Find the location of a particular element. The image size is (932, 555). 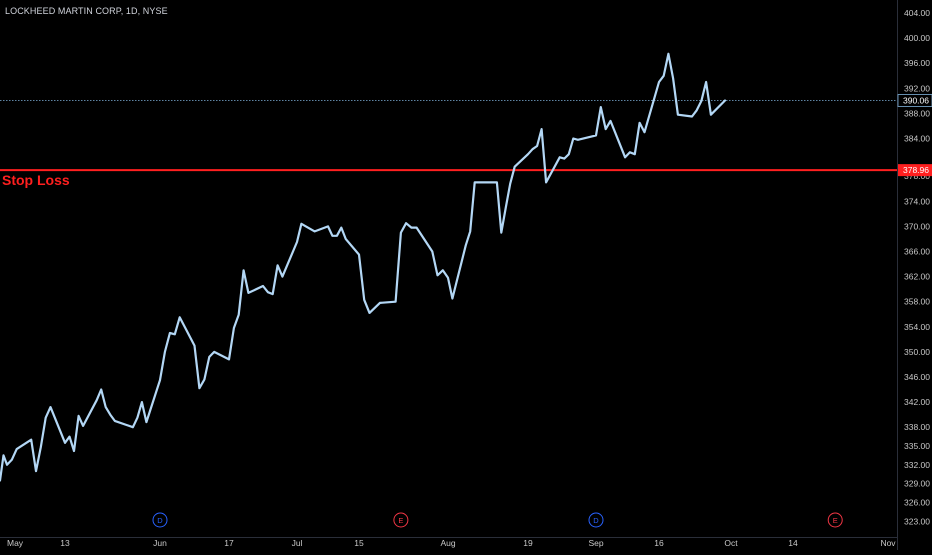

y-tick-label: 366.00 is located at coordinates (917, 251).